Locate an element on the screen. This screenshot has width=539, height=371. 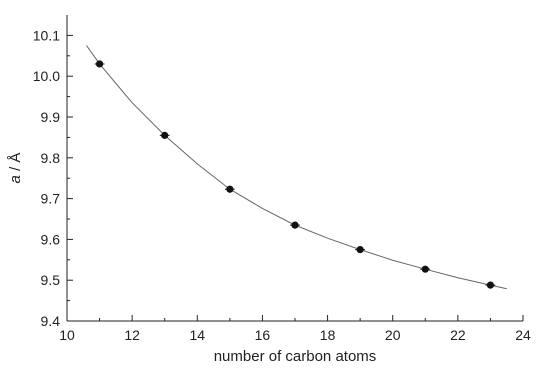
x-tick-label: 14 is located at coordinates (197, 335).